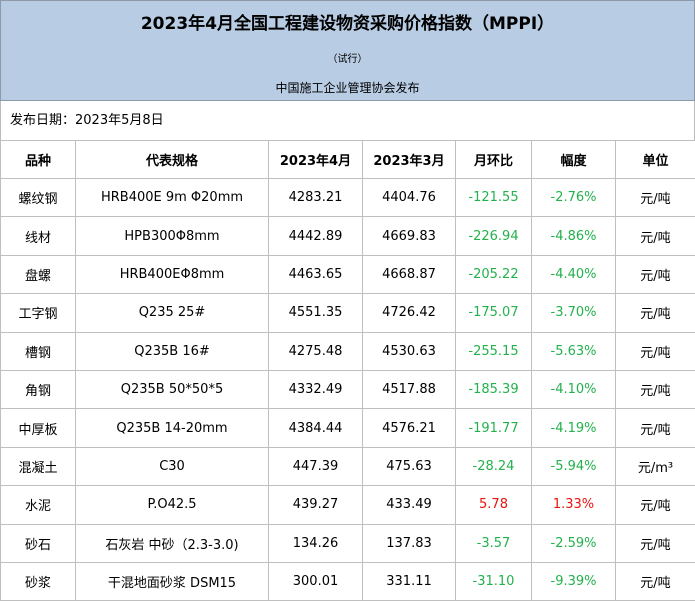  I want to click on table-cell: 134.26, so click(315, 543).